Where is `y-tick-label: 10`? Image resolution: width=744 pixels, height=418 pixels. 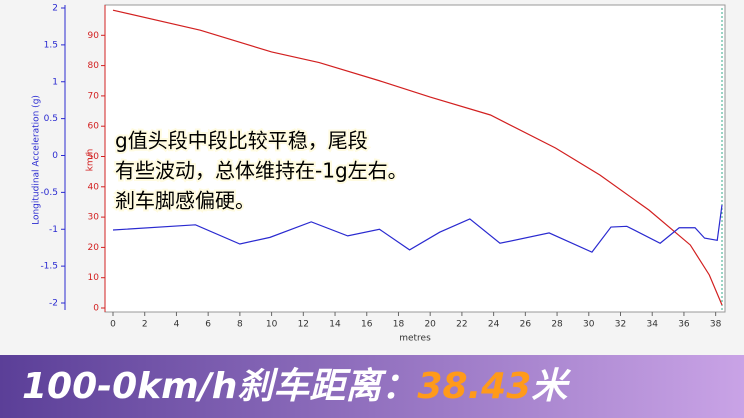 y-tick-label: 10 is located at coordinates (94, 278).